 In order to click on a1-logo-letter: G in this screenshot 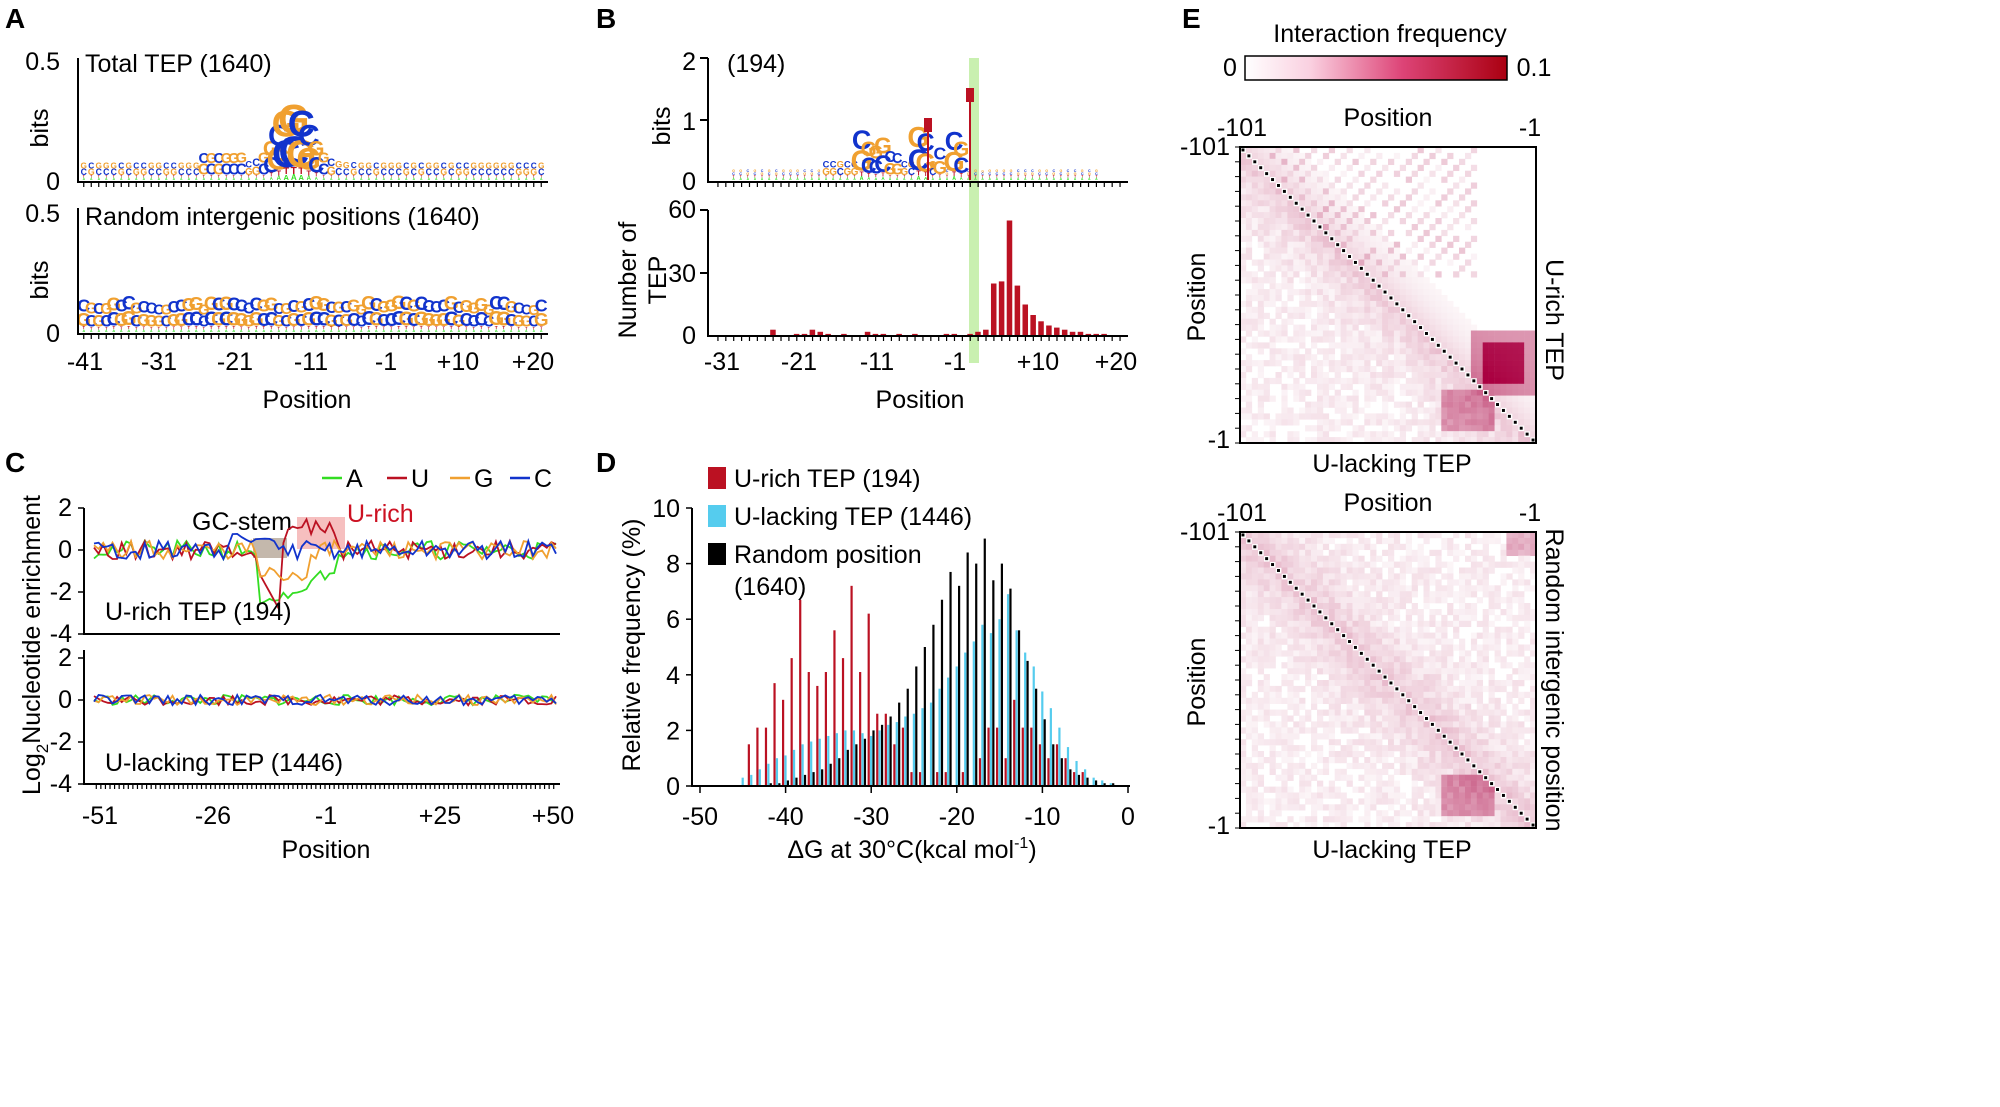, I will do `click(129, 165)`.